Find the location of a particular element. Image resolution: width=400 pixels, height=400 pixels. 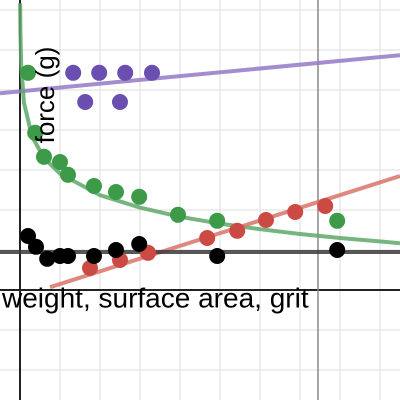

x-axis-label: weight, surface area, grit is located at coordinates (155, 297).